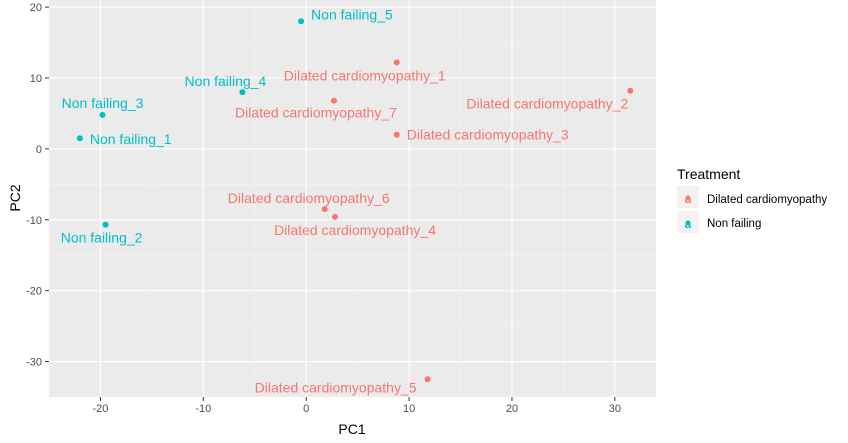  Describe the element at coordinates (356, 406) in the screenshot. I see `x-axis-ticks: -20 -10 0 10 20 30` at that location.